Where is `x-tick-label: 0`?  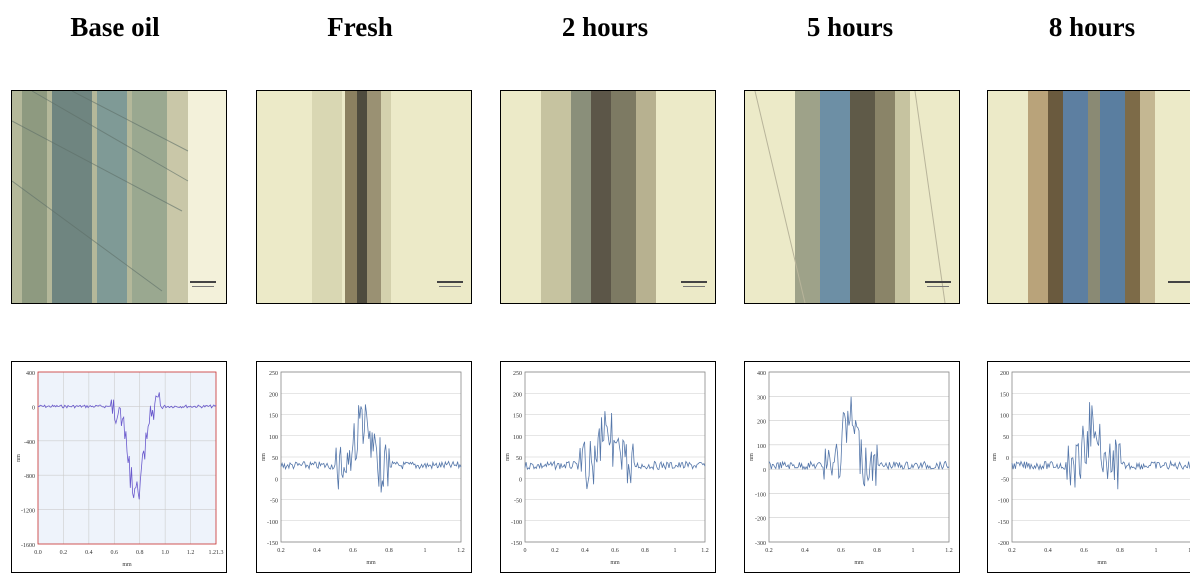 x-tick-label: 0 is located at coordinates (525, 551).